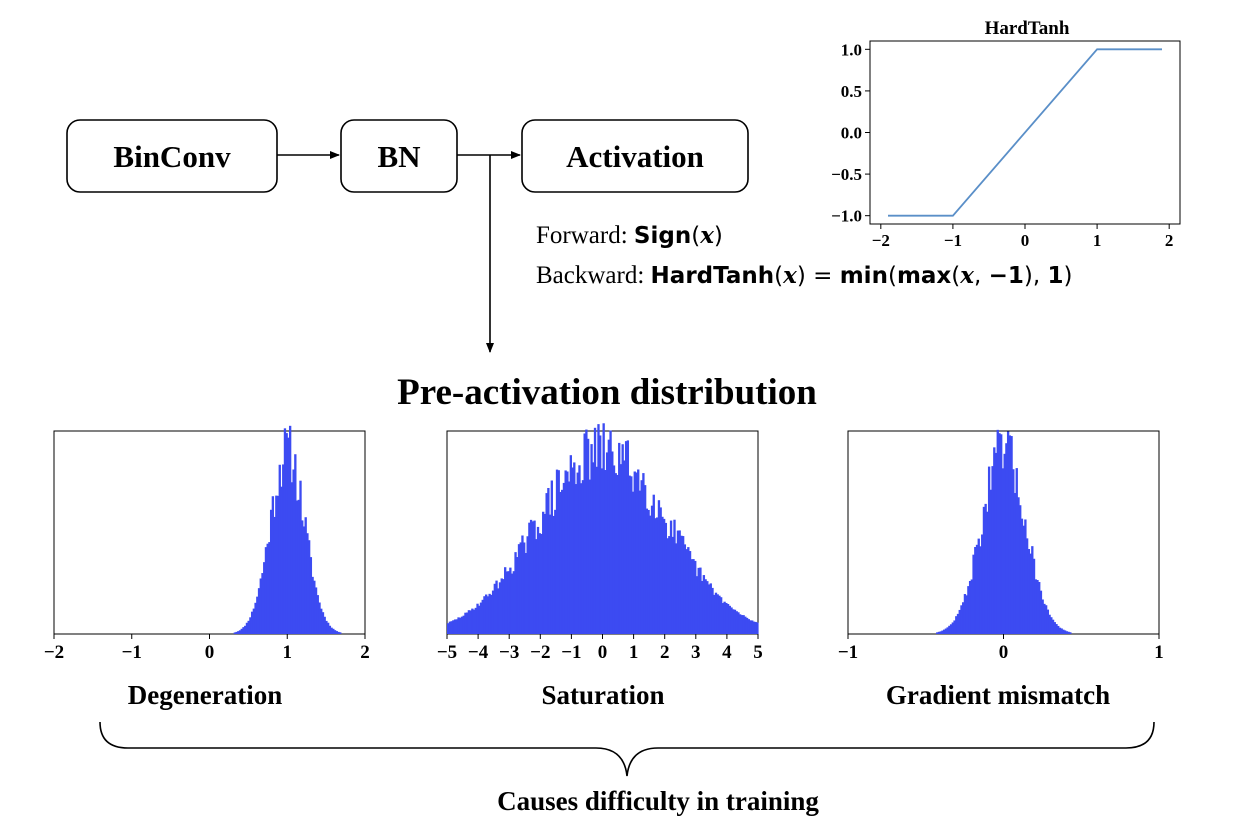 The width and height of the screenshot is (1236, 824). I want to click on binconv-block: BinConv, so click(172, 156).